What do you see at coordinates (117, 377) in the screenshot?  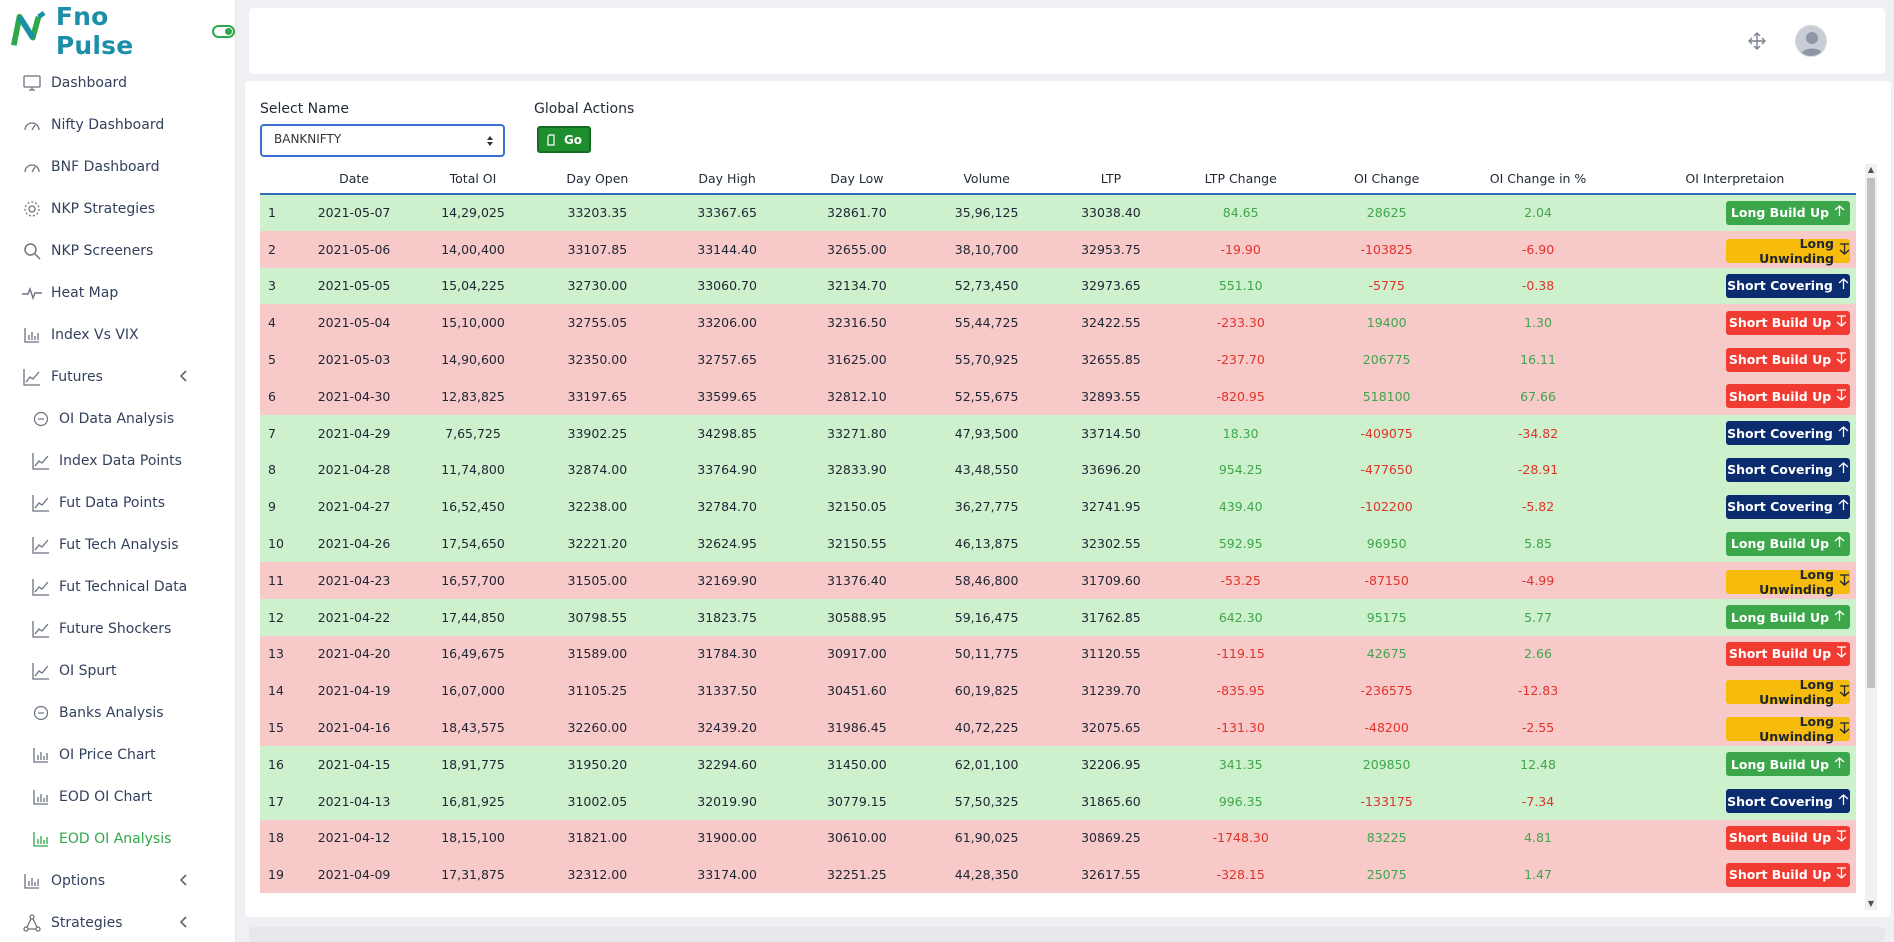 I see `sidebar-item-futures: Futures` at bounding box center [117, 377].